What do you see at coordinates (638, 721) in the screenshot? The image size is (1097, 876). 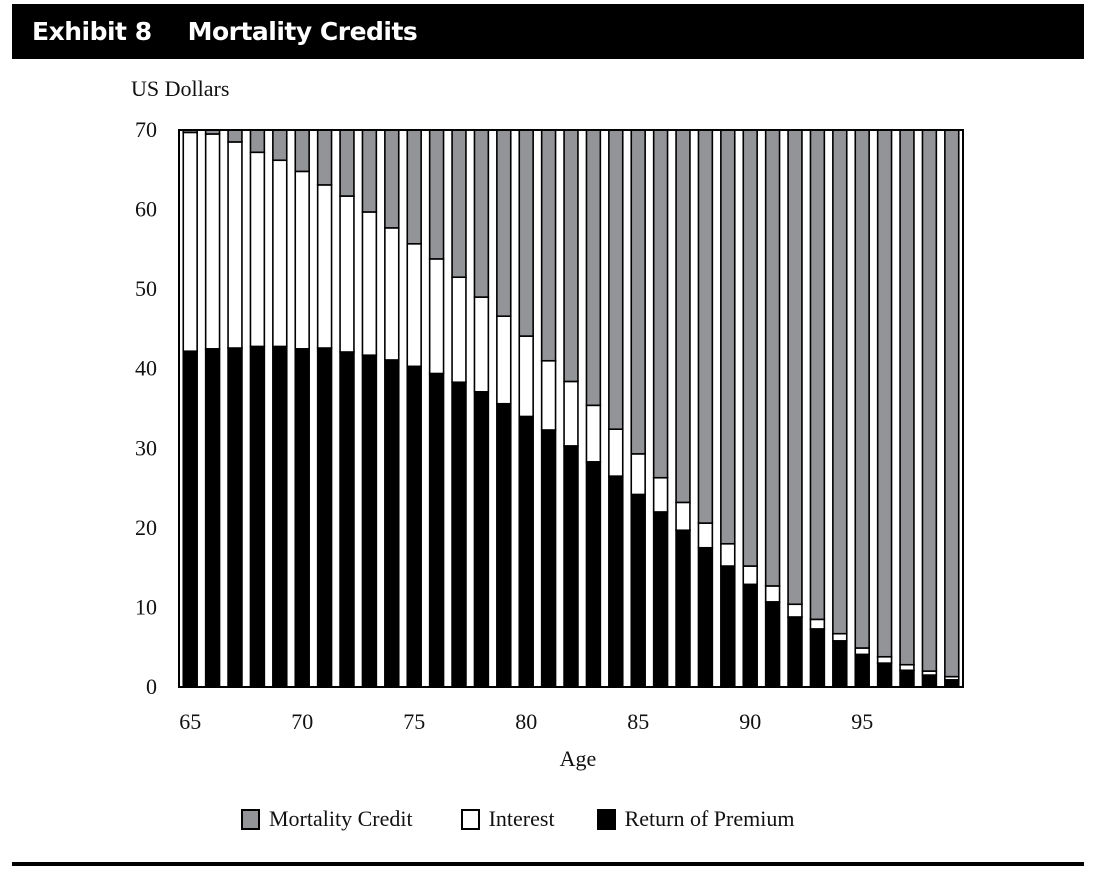 I see `x-tick-label: 85` at bounding box center [638, 721].